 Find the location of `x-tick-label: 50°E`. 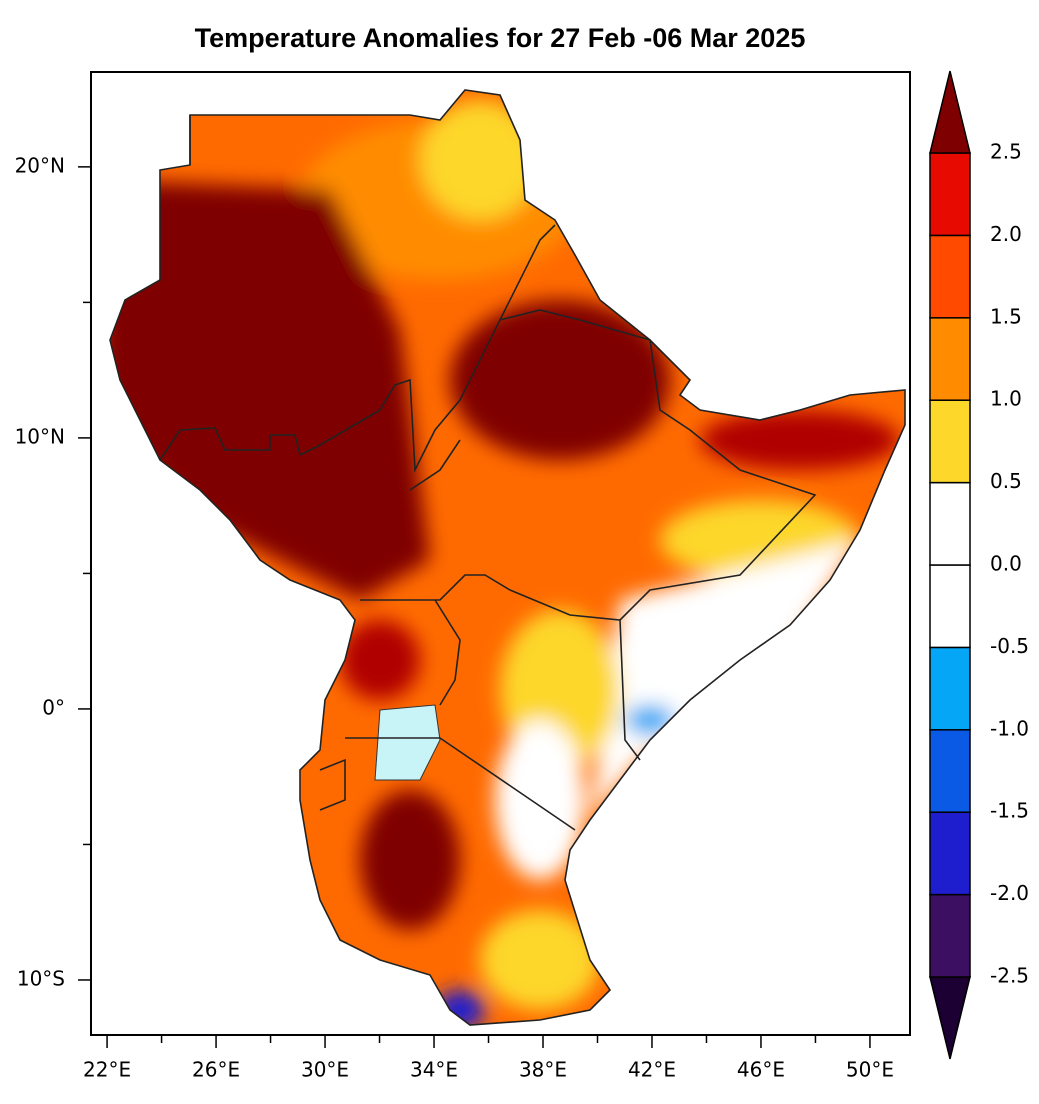

x-tick-label: 50°E is located at coordinates (870, 1070).